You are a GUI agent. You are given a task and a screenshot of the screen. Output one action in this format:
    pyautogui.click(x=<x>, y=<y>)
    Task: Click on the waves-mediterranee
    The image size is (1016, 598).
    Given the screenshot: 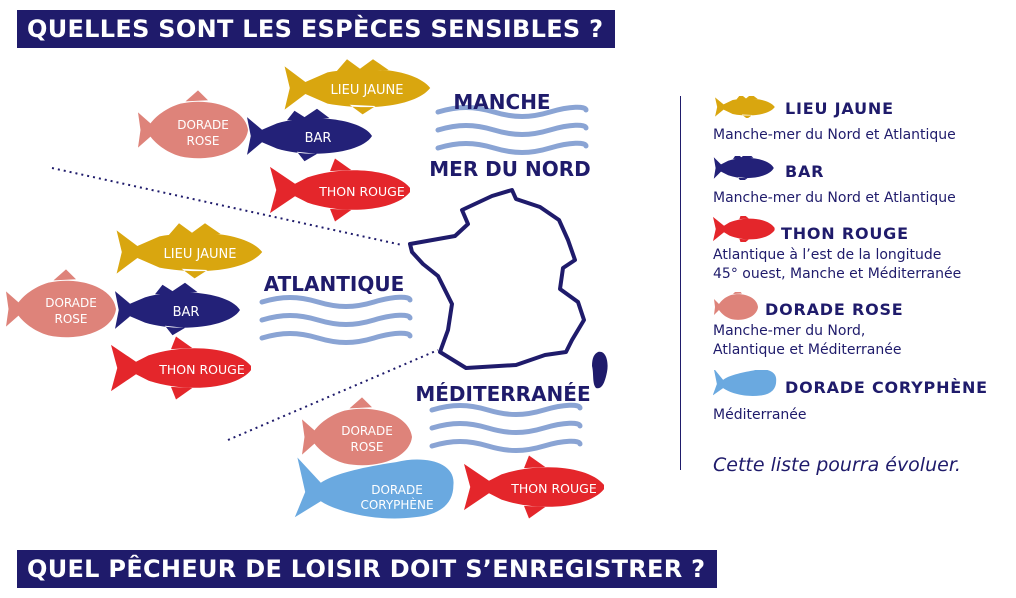 What is the action you would take?
    pyautogui.click(x=506, y=427)
    